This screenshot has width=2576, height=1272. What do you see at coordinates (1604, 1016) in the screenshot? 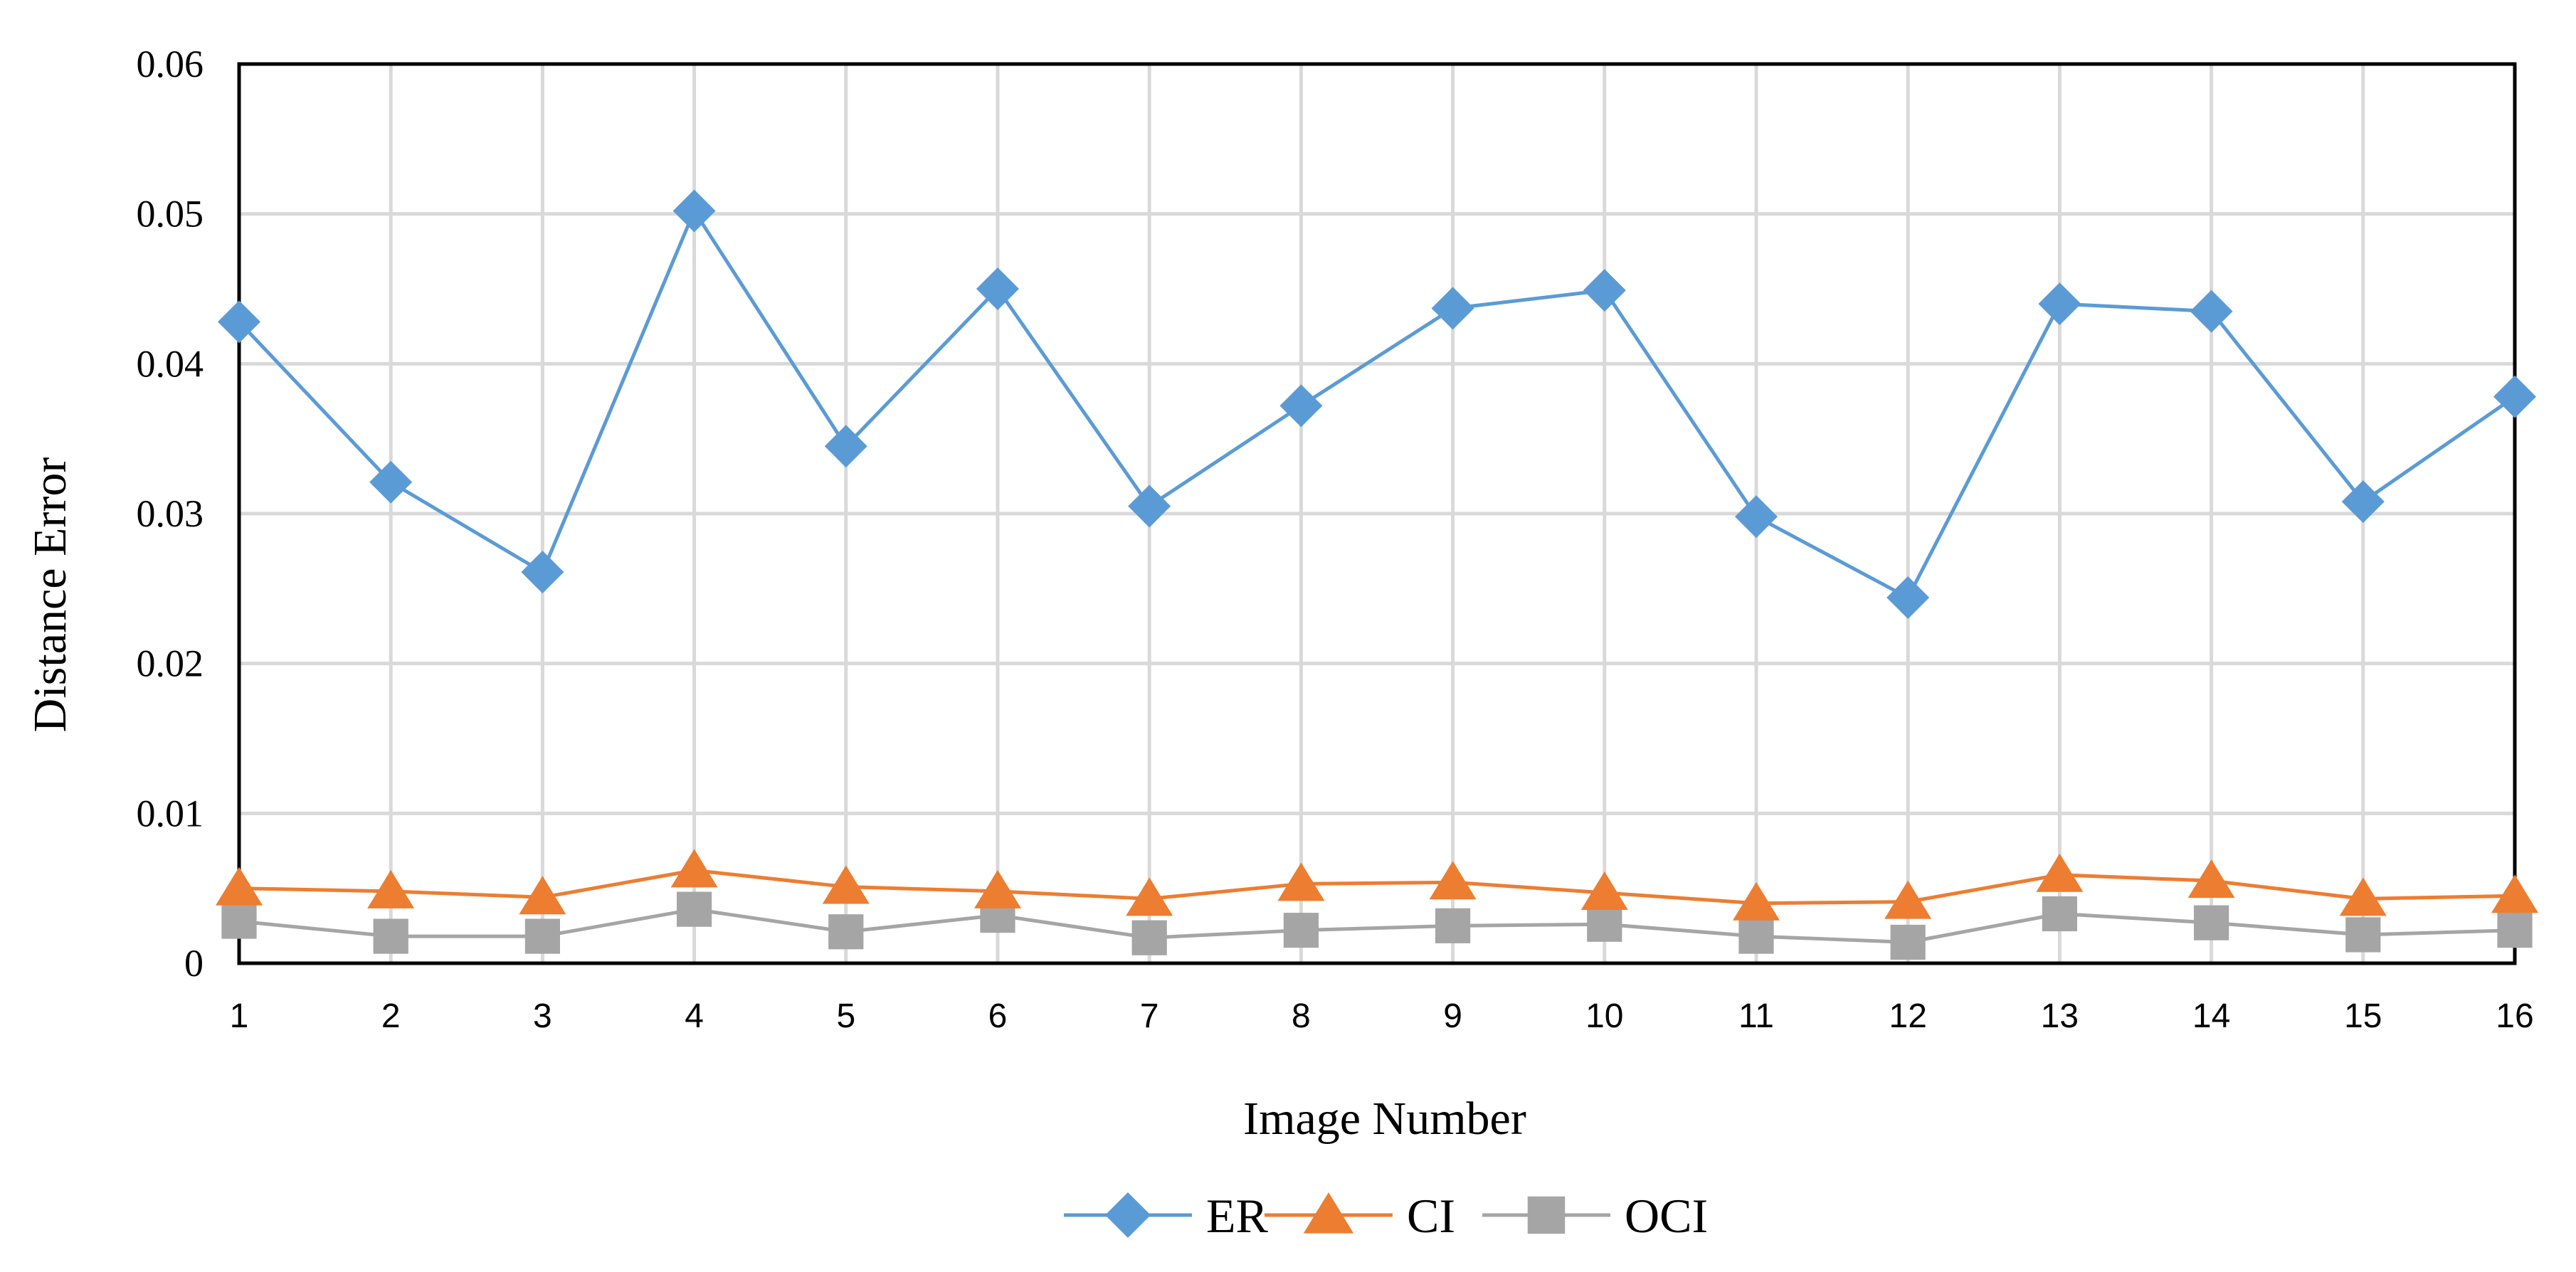
I see `x-tick-label: 10` at bounding box center [1604, 1016].